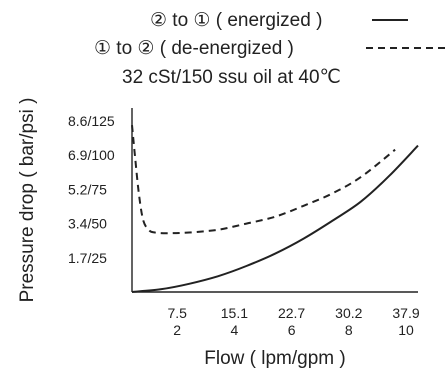 The height and width of the screenshot is (373, 448). I want to click on x-tick-label-gpm: 6, so click(292, 330).